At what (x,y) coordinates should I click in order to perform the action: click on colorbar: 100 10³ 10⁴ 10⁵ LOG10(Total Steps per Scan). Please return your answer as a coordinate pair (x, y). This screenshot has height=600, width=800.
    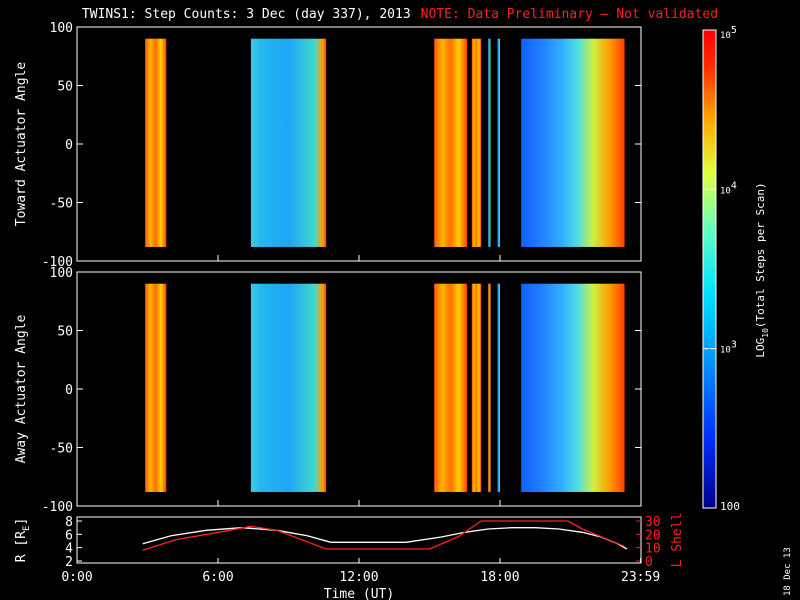
    Looking at the image, I should click on (736, 269).